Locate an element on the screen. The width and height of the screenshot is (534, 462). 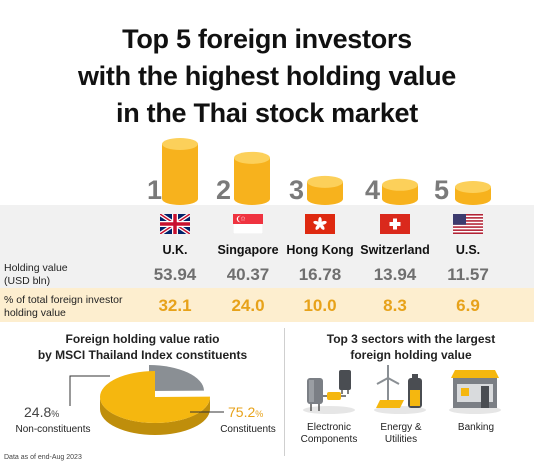
constituents-unit: % is located at coordinates (259, 414).